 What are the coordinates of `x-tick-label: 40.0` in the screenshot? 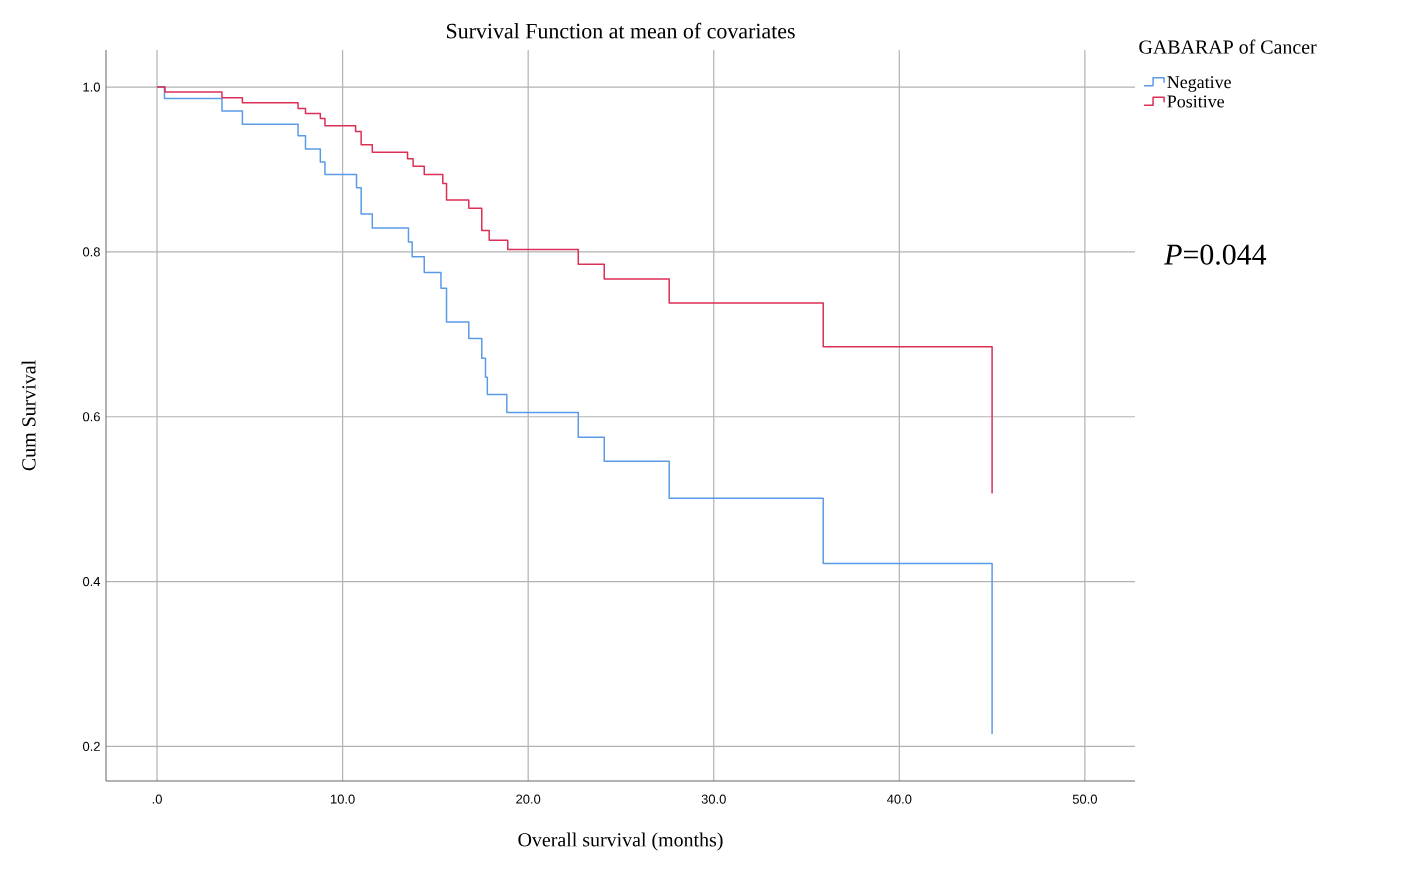 It's located at (899, 799).